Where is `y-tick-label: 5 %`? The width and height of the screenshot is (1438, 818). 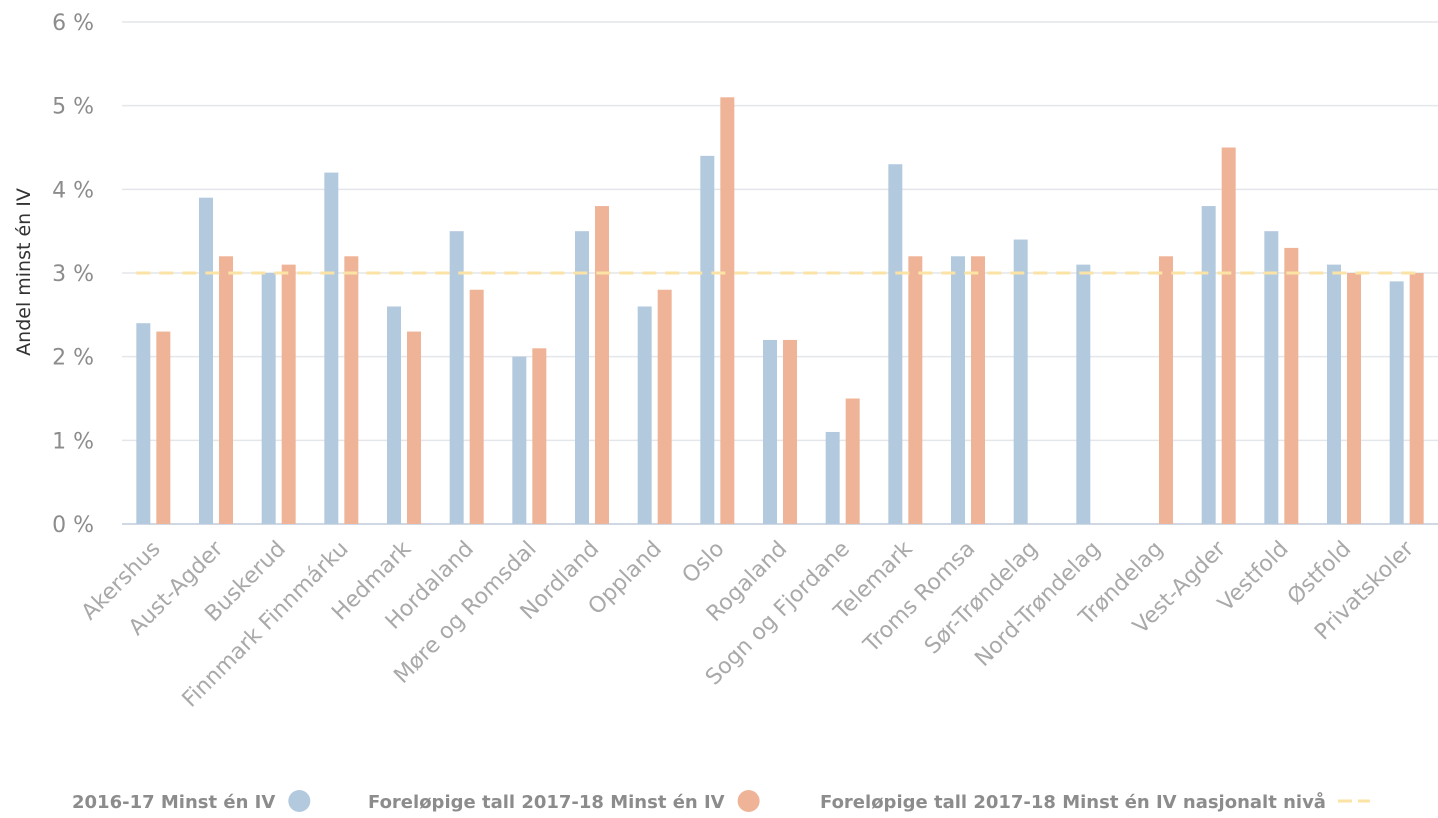
y-tick-label: 5 % is located at coordinates (73, 107).